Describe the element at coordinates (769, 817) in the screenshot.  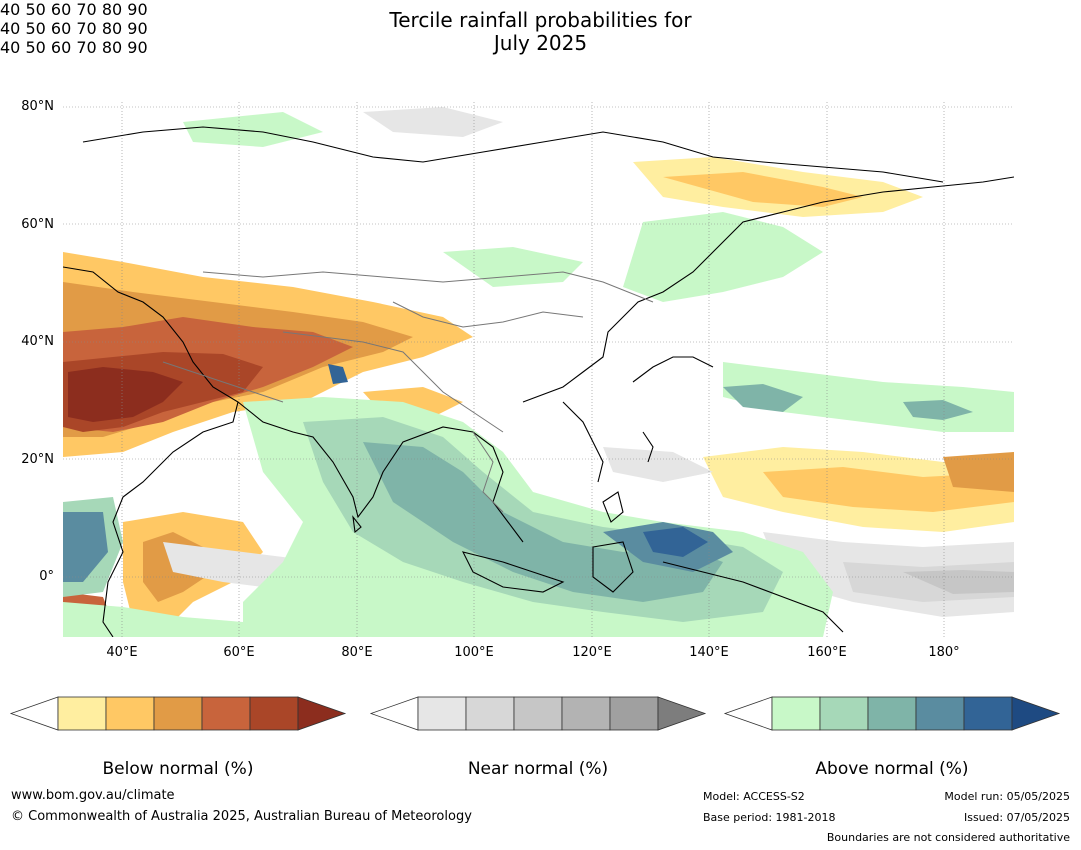
I see `base-period: Base period: 1981-2018` at that location.